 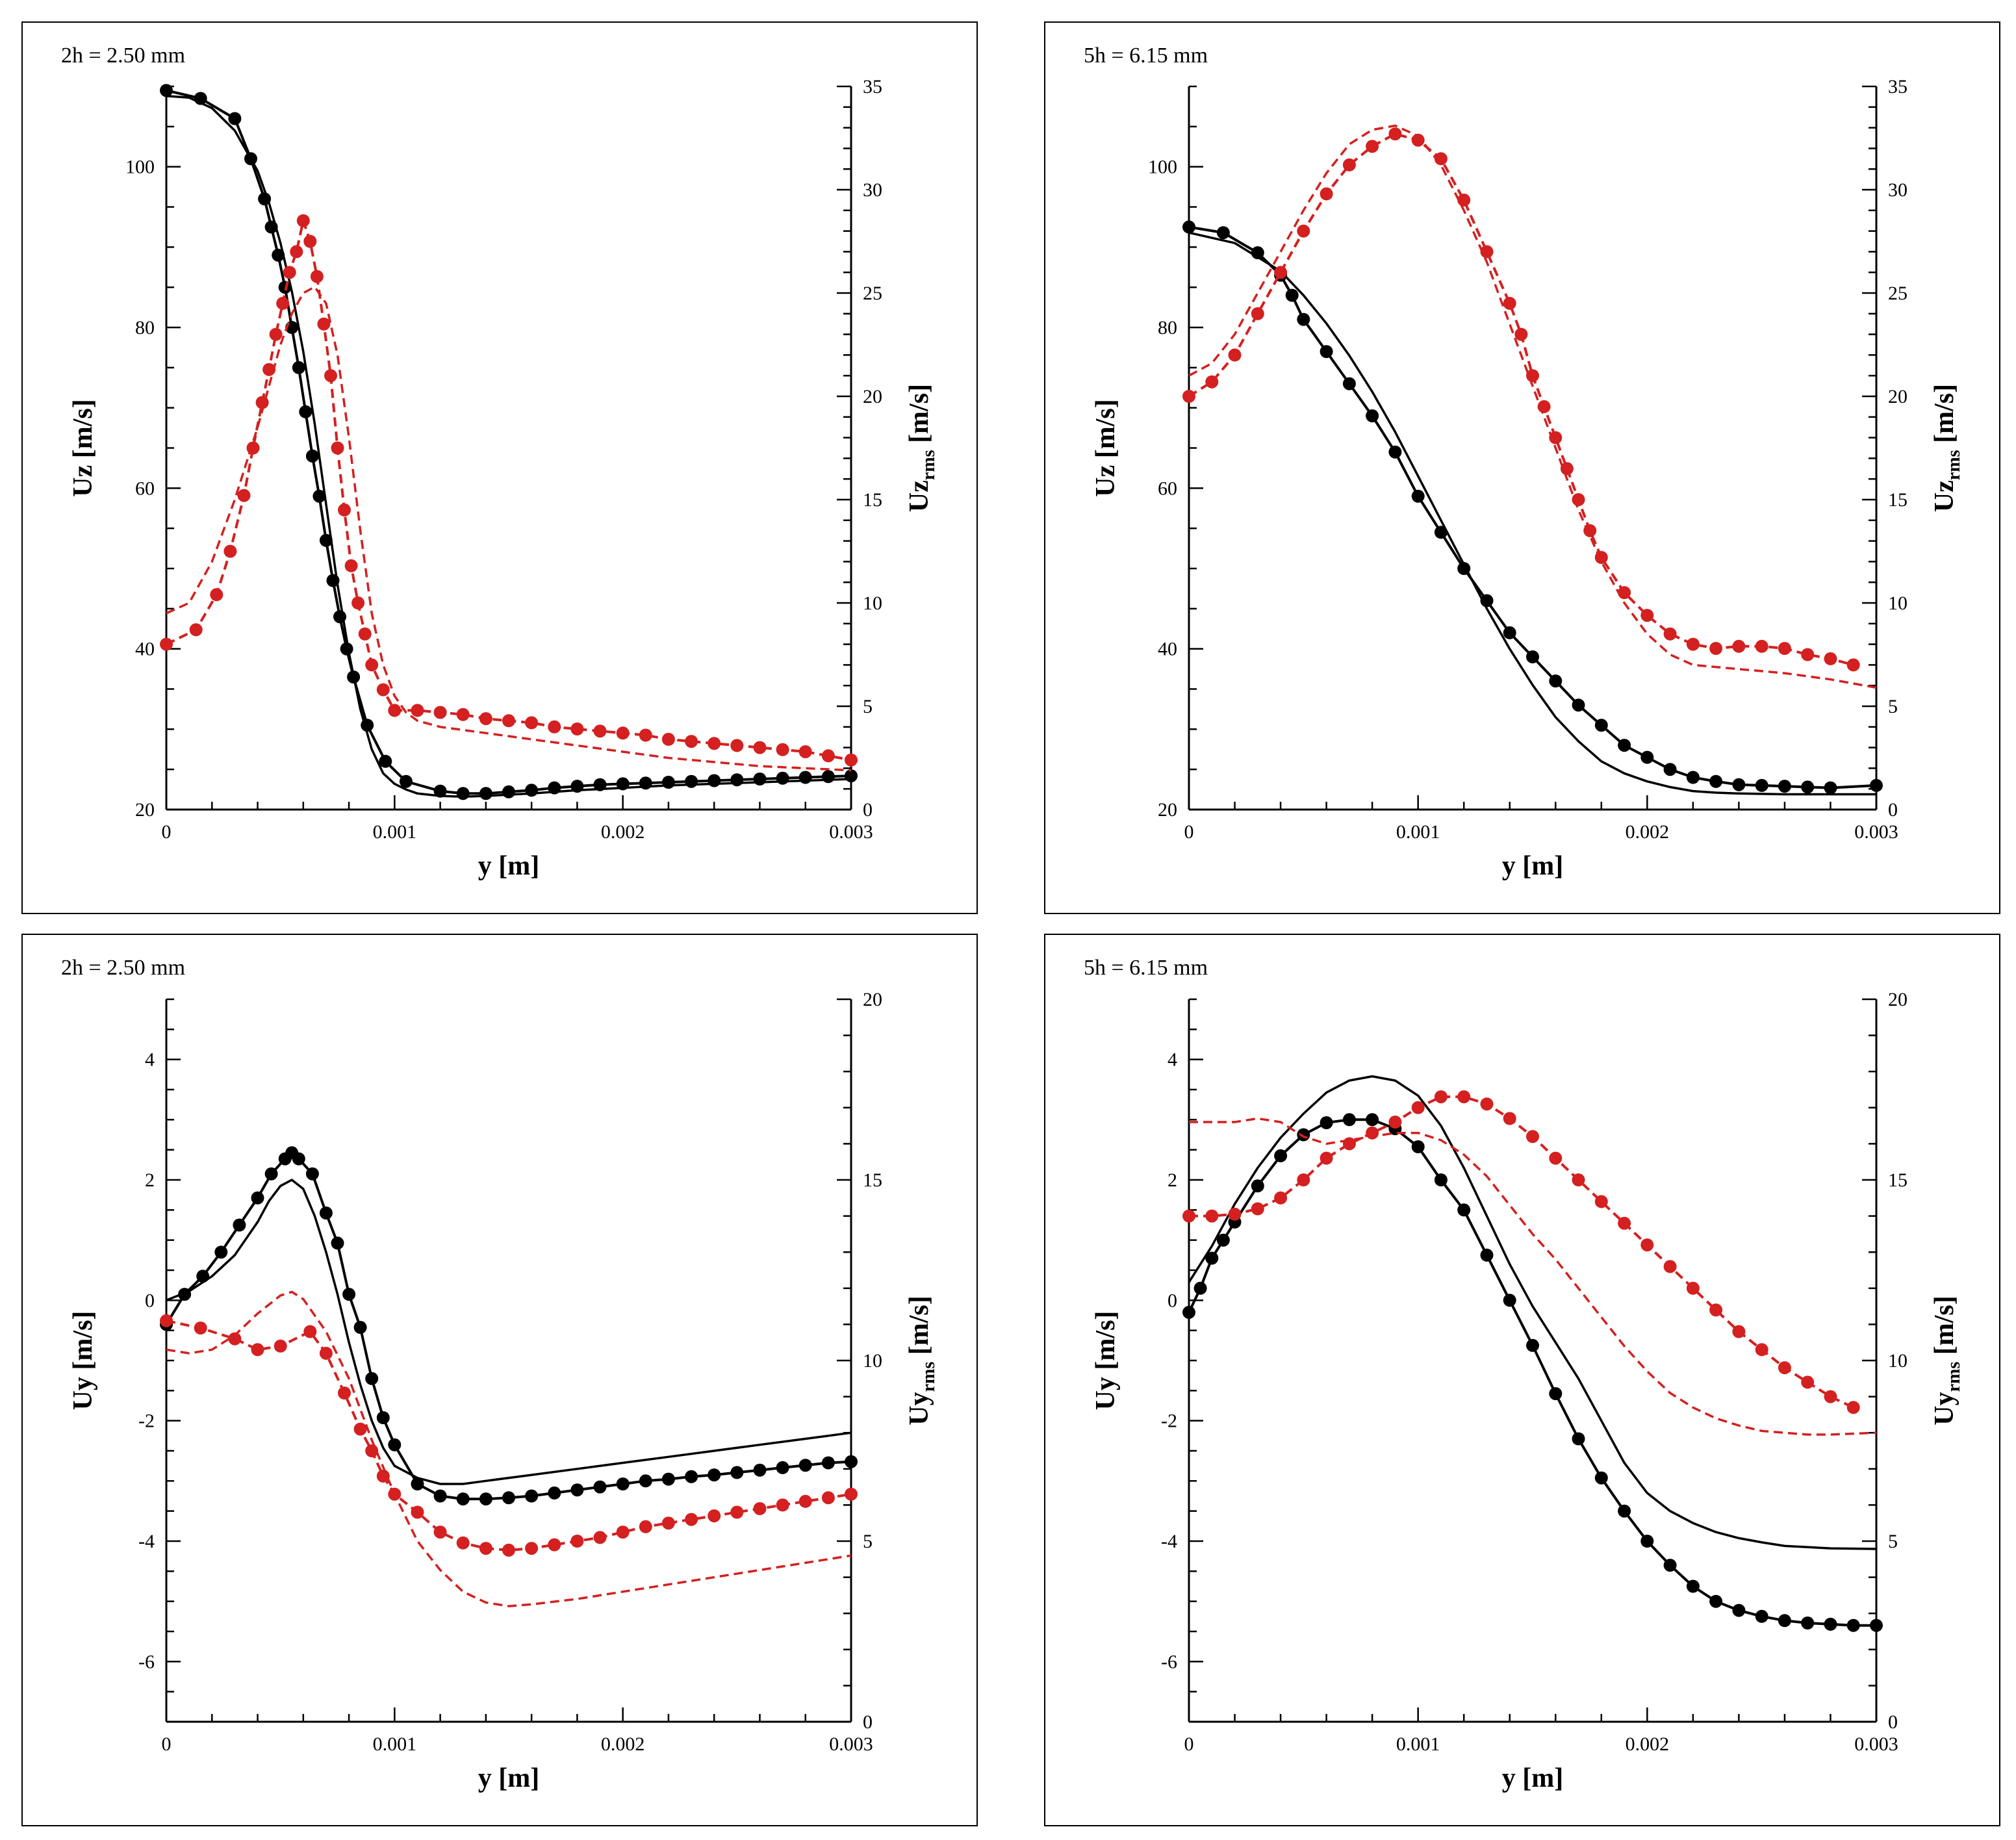 I want to click on series-line-rms-dashed, so click(x=509, y=1448).